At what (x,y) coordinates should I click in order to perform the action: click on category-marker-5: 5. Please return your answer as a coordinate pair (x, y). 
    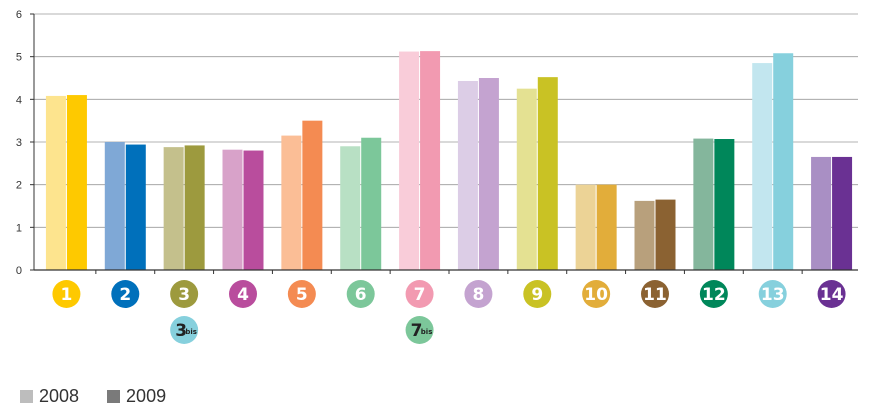
    Looking at the image, I should click on (301, 294).